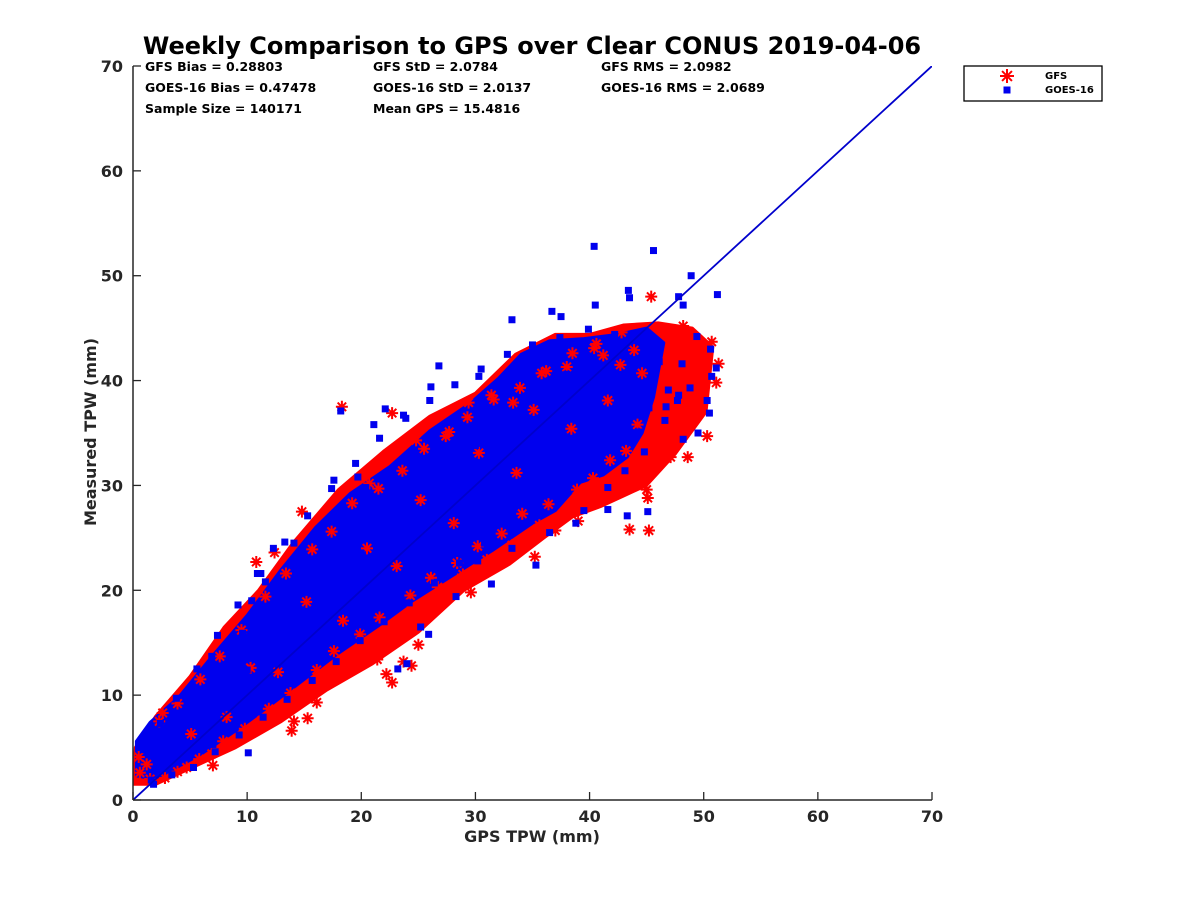 This screenshot has width=1200, height=900. What do you see at coordinates (932, 816) in the screenshot?
I see `x-tick-label-7: 70` at bounding box center [932, 816].